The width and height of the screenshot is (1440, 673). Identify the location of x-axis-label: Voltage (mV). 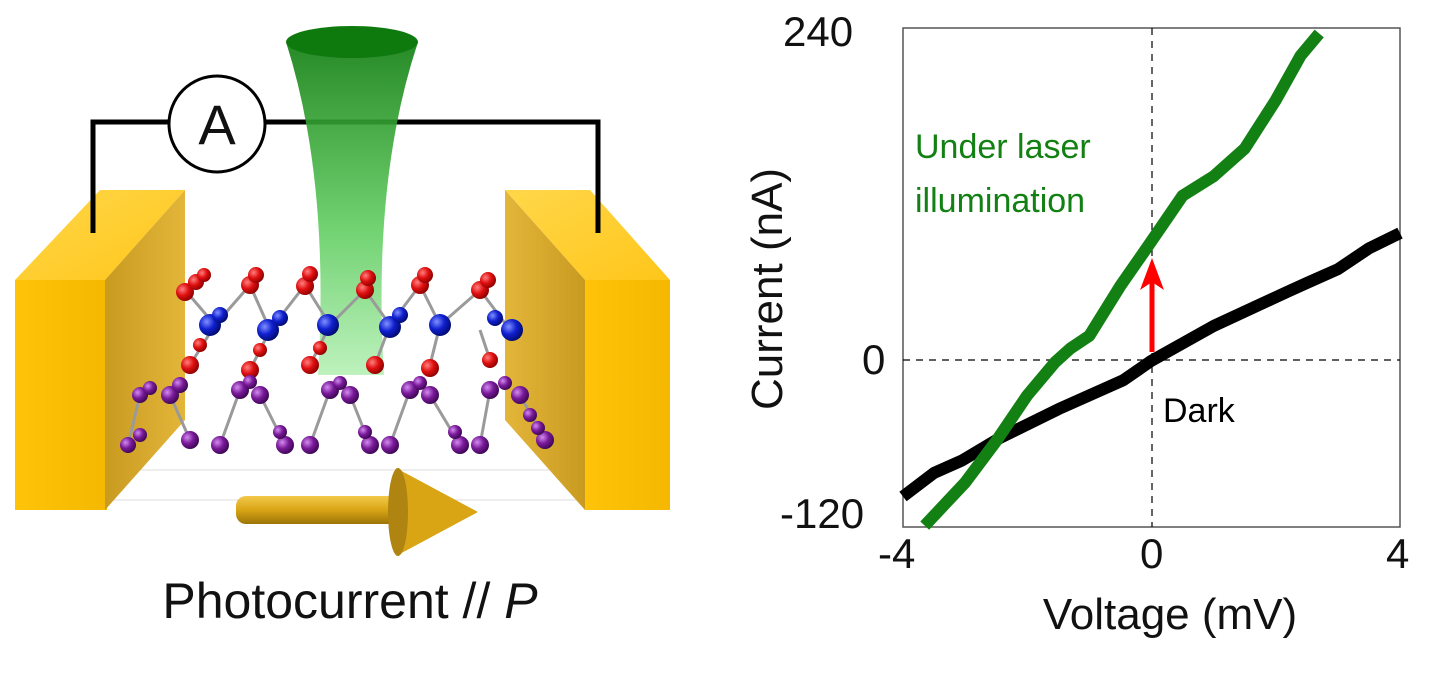
(1170, 614).